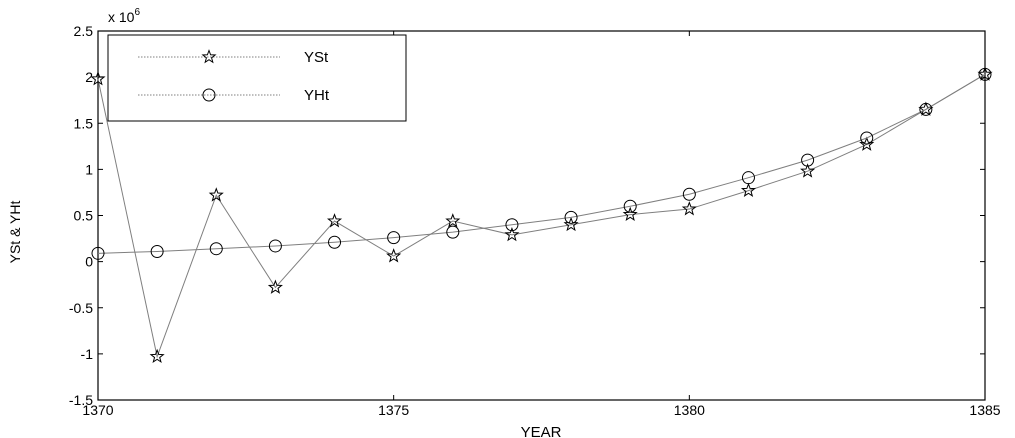  What do you see at coordinates (89, 262) in the screenshot?
I see `y-tick-label: 0` at bounding box center [89, 262].